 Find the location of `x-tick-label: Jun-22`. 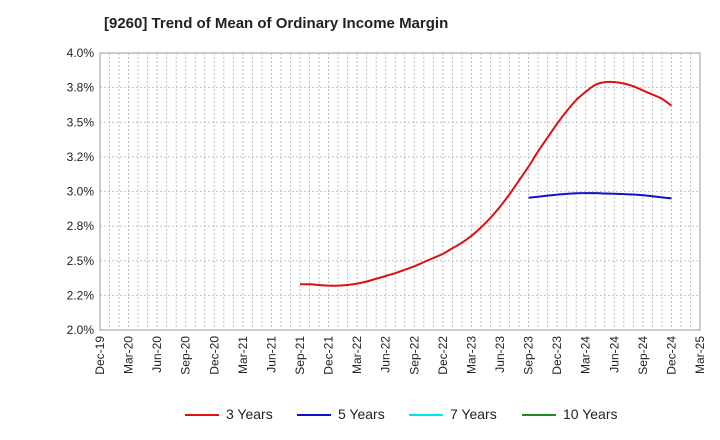

x-tick-label: Jun-22 is located at coordinates (386, 354).